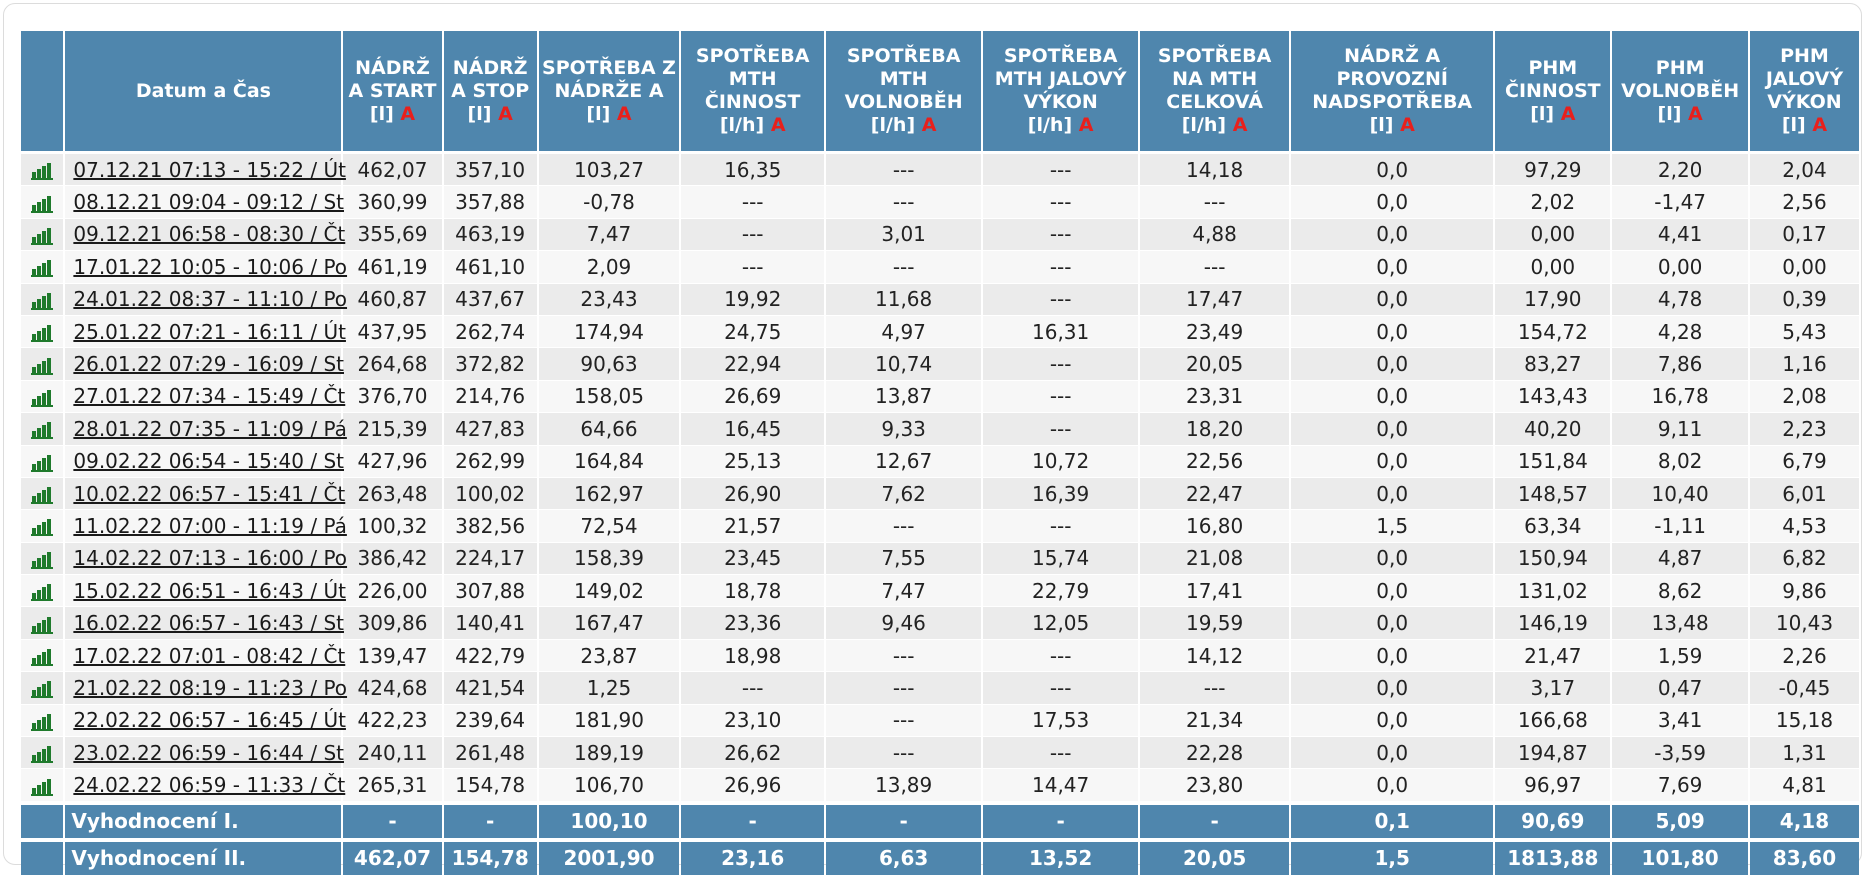  What do you see at coordinates (904, 170) in the screenshot?
I see `value-cell-spotreba-mth-volnobeh: ---` at bounding box center [904, 170].